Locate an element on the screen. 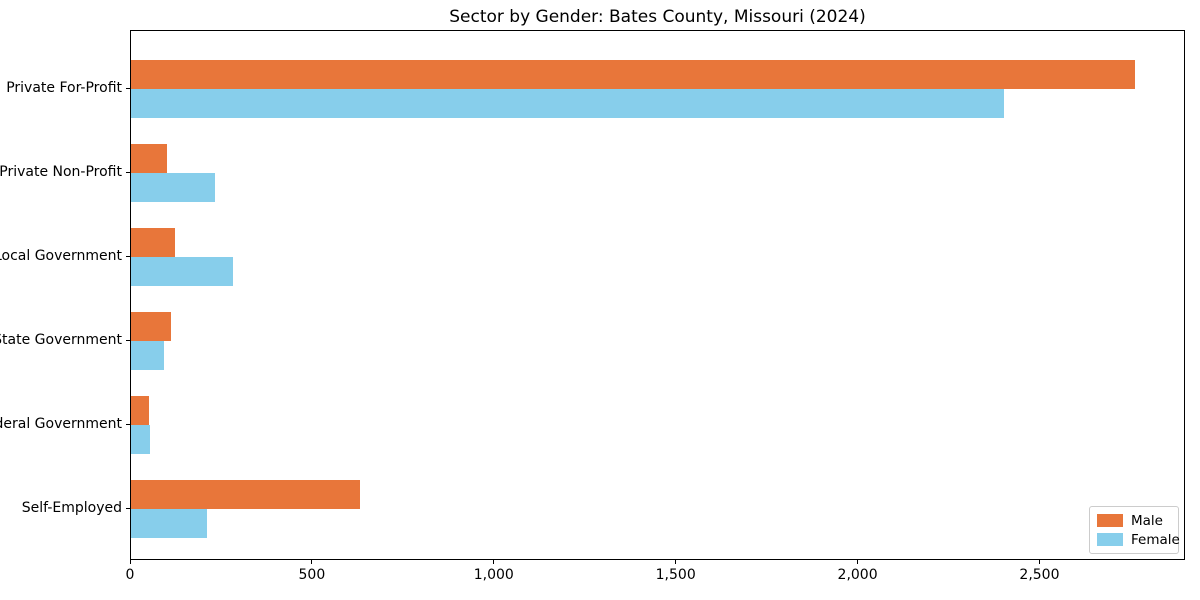  y-tick-label: State Government is located at coordinates (61, 340).